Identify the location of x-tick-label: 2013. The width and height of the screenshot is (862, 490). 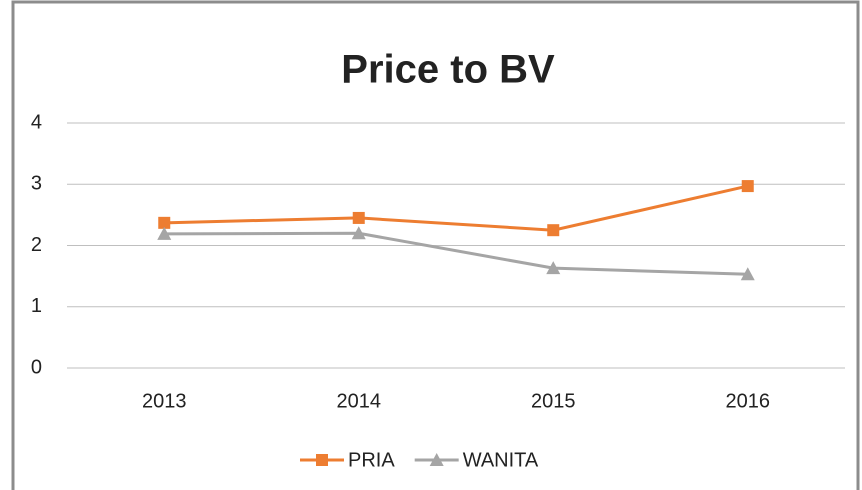
(164, 401).